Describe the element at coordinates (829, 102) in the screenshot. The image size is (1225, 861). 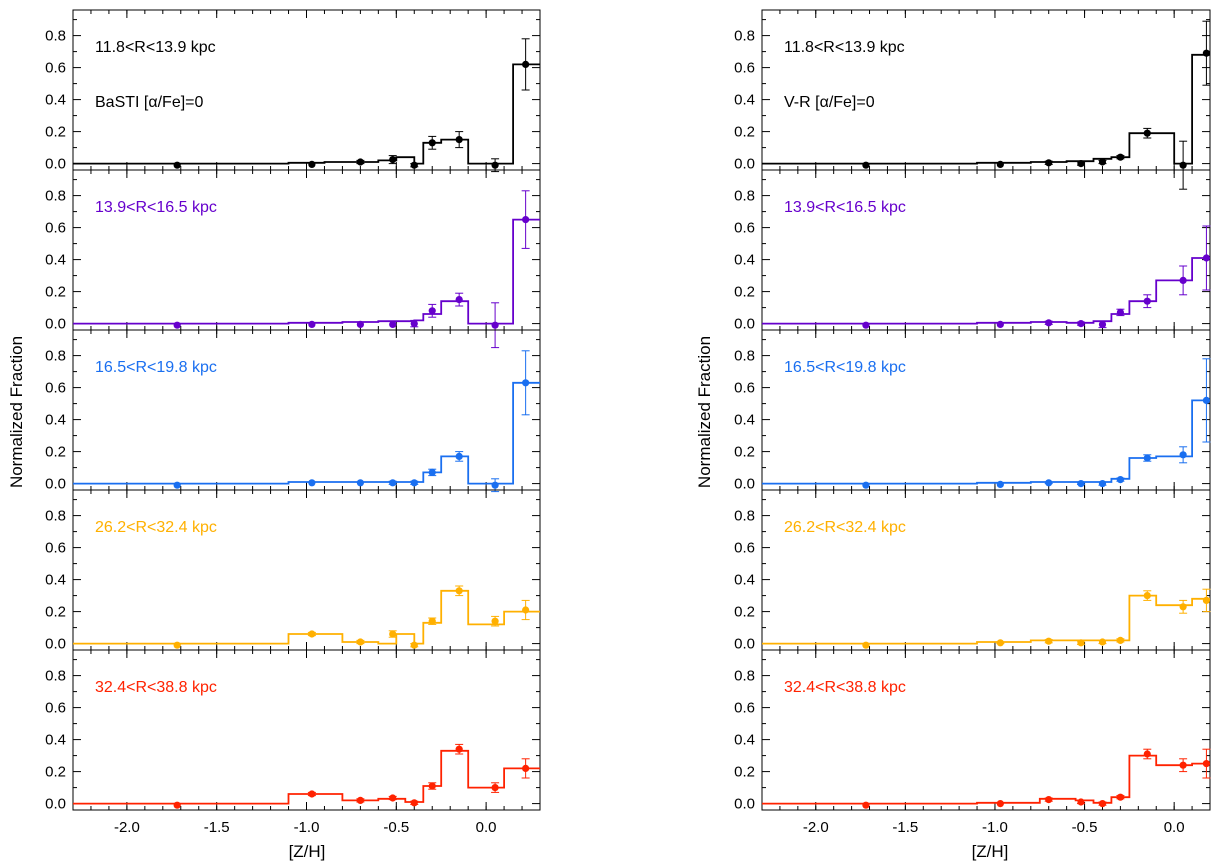
I see `model-label: V-R [α/Fe]=0` at that location.